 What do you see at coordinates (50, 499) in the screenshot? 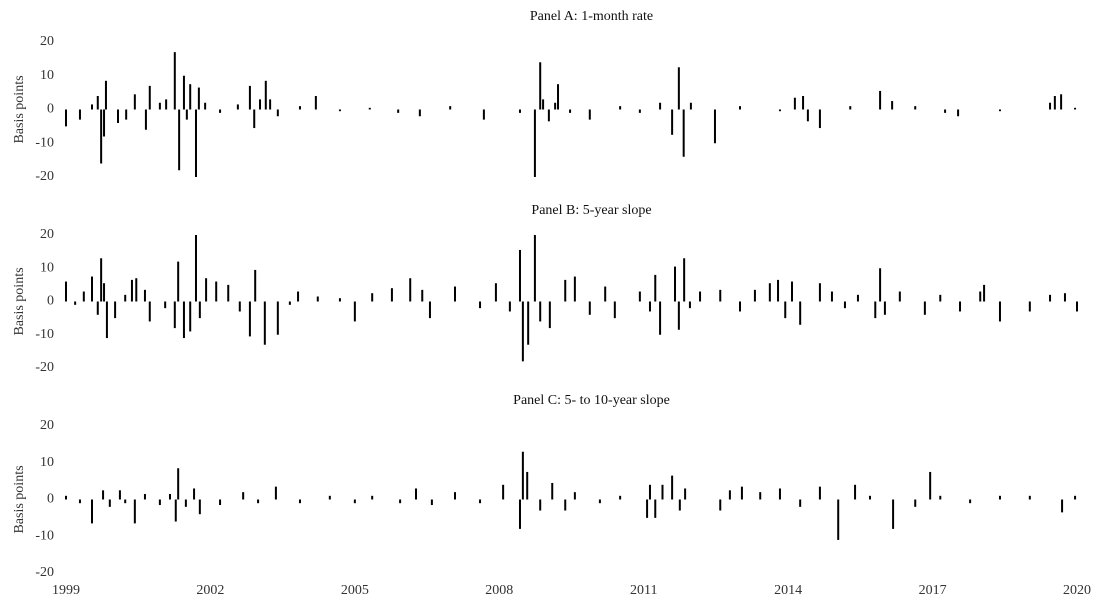
I see `y-tick-label: 0` at bounding box center [50, 499].